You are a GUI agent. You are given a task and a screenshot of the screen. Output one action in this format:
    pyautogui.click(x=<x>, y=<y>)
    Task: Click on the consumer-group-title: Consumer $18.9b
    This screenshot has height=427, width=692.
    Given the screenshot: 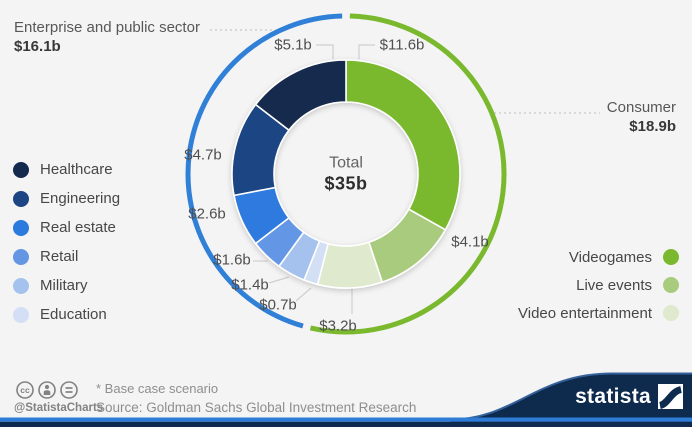 What is the action you would take?
    pyautogui.click(x=641, y=117)
    